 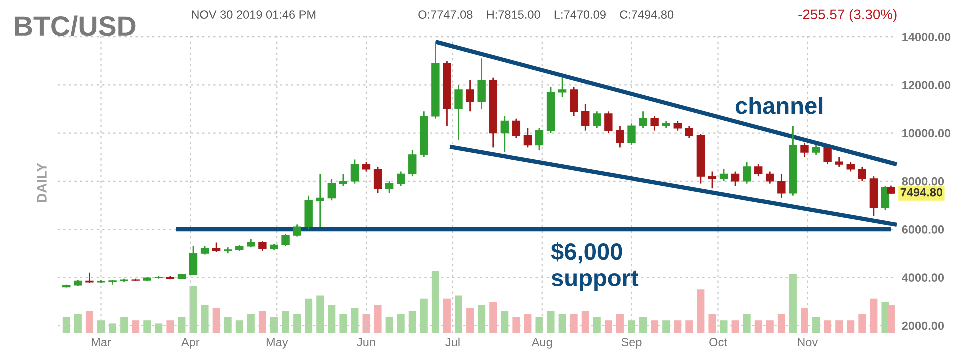 What do you see at coordinates (254, 14) in the screenshot?
I see `text: NOV 30 2019 01:46 PM` at bounding box center [254, 14].